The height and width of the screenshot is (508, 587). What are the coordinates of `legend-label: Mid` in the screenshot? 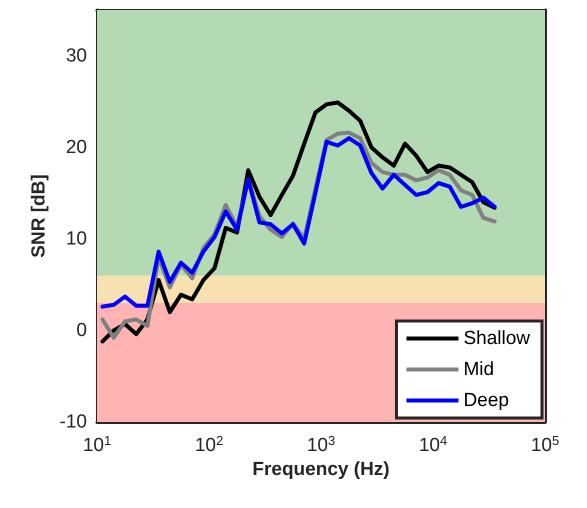 It's located at (478, 369).